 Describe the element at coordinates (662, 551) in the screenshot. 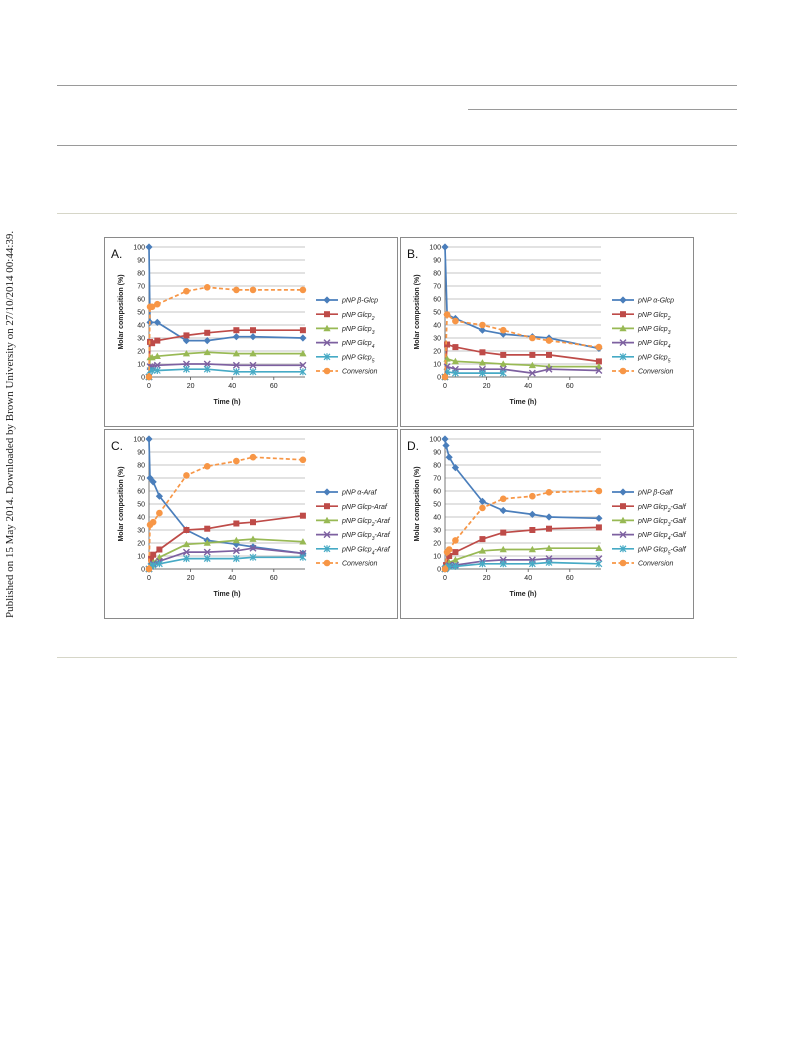

I see `legend-label: pNP Glcp5-Galf` at that location.